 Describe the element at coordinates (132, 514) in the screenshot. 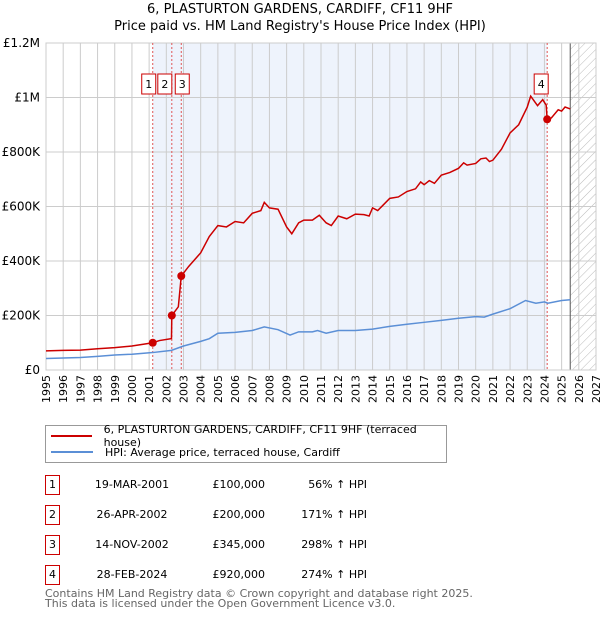

I see `transaction-date: 26-APR-2002` at that location.